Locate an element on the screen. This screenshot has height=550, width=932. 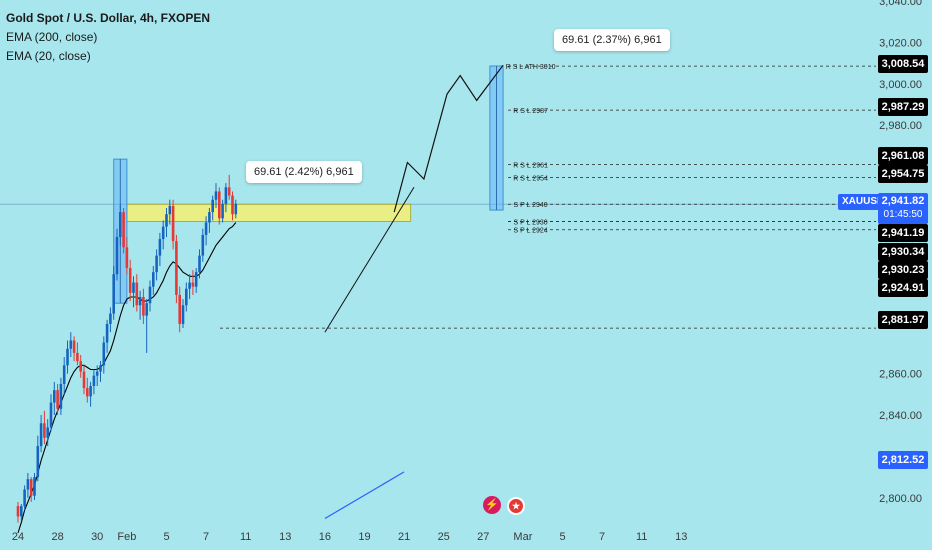
us-flag-event-icon: ★ is located at coordinates (516, 506).